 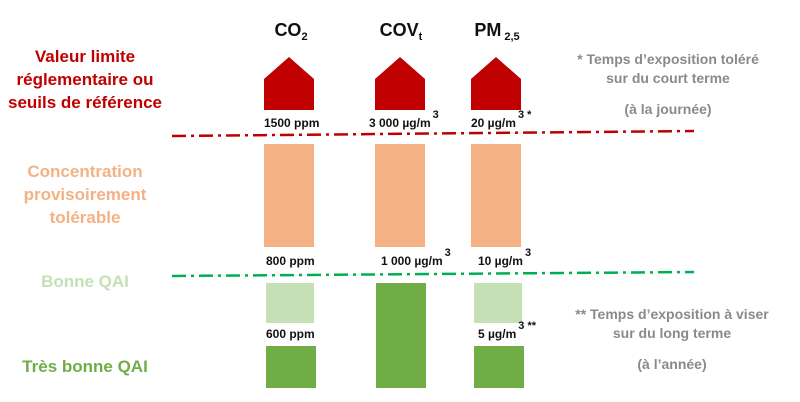 I want to click on pm-limit-text: 20 µg/m, so click(x=493, y=123).